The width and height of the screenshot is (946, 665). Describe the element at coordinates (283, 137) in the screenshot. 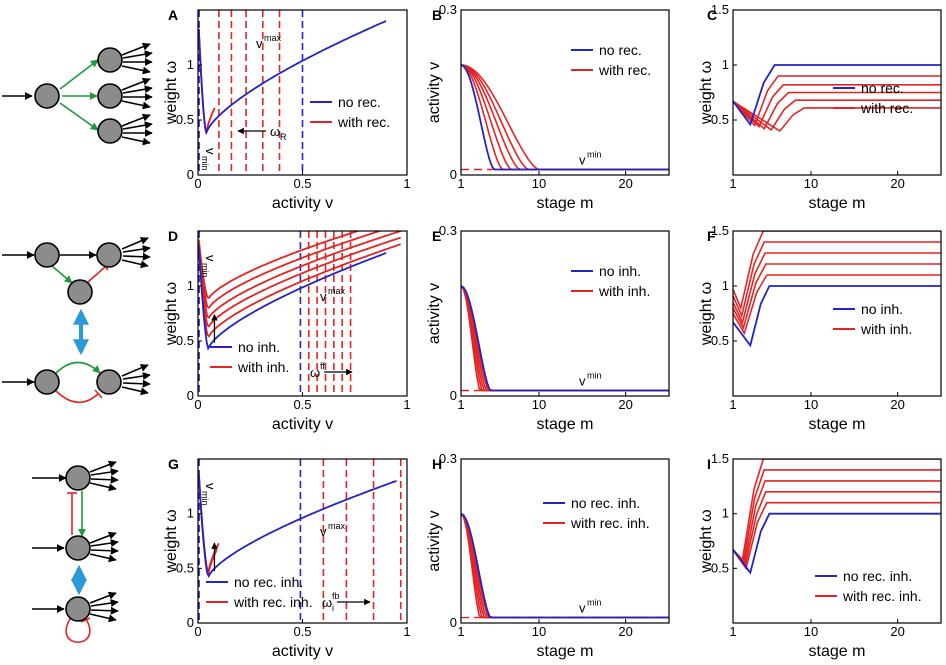

I see `omega-subscript: R` at that location.